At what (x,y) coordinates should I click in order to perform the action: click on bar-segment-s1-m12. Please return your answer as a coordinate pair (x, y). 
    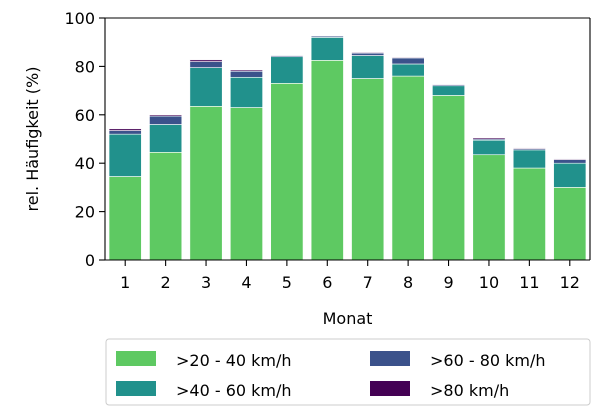
    Looking at the image, I should click on (570, 175).